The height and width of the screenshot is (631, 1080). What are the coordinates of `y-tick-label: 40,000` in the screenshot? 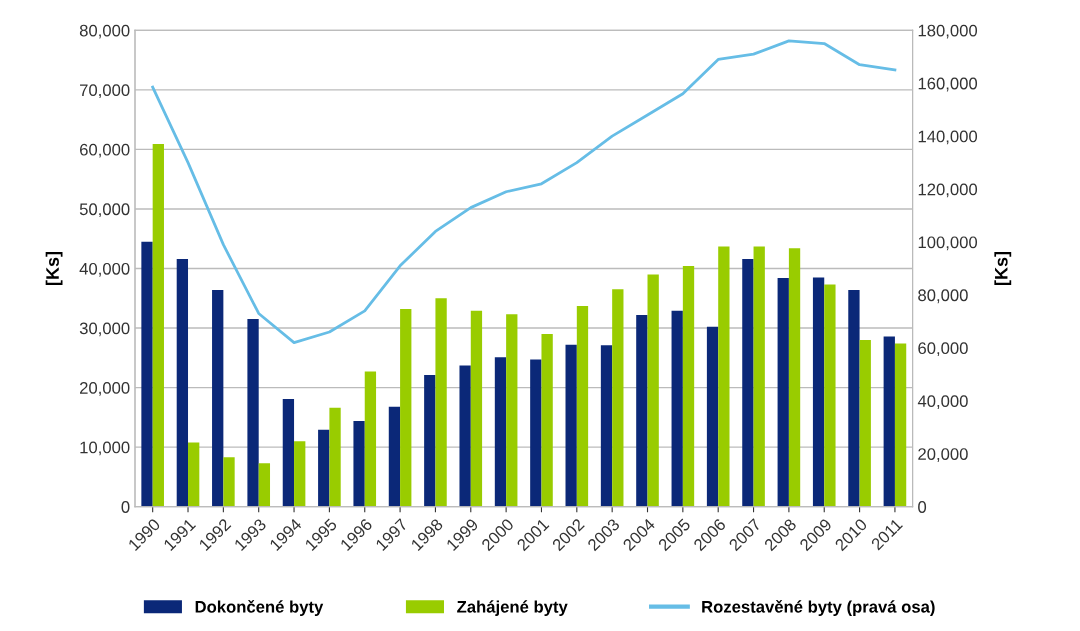 It's located at (104, 269).